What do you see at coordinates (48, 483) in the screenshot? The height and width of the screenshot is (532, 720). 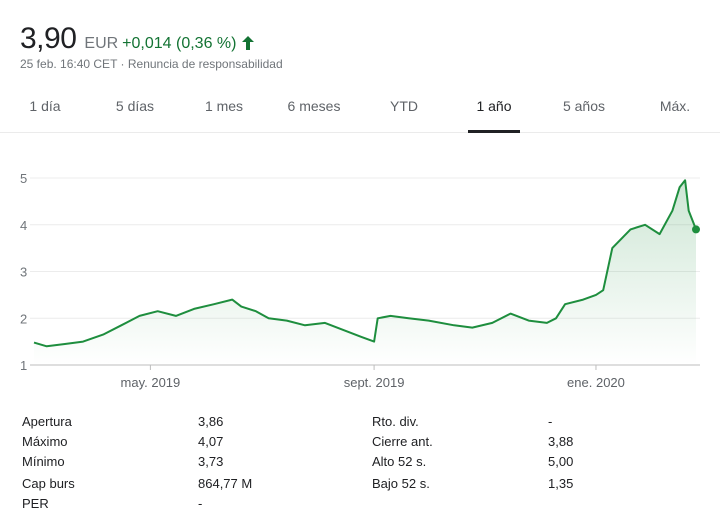 I see `stat-label-market-cap: Cap burs` at bounding box center [48, 483].